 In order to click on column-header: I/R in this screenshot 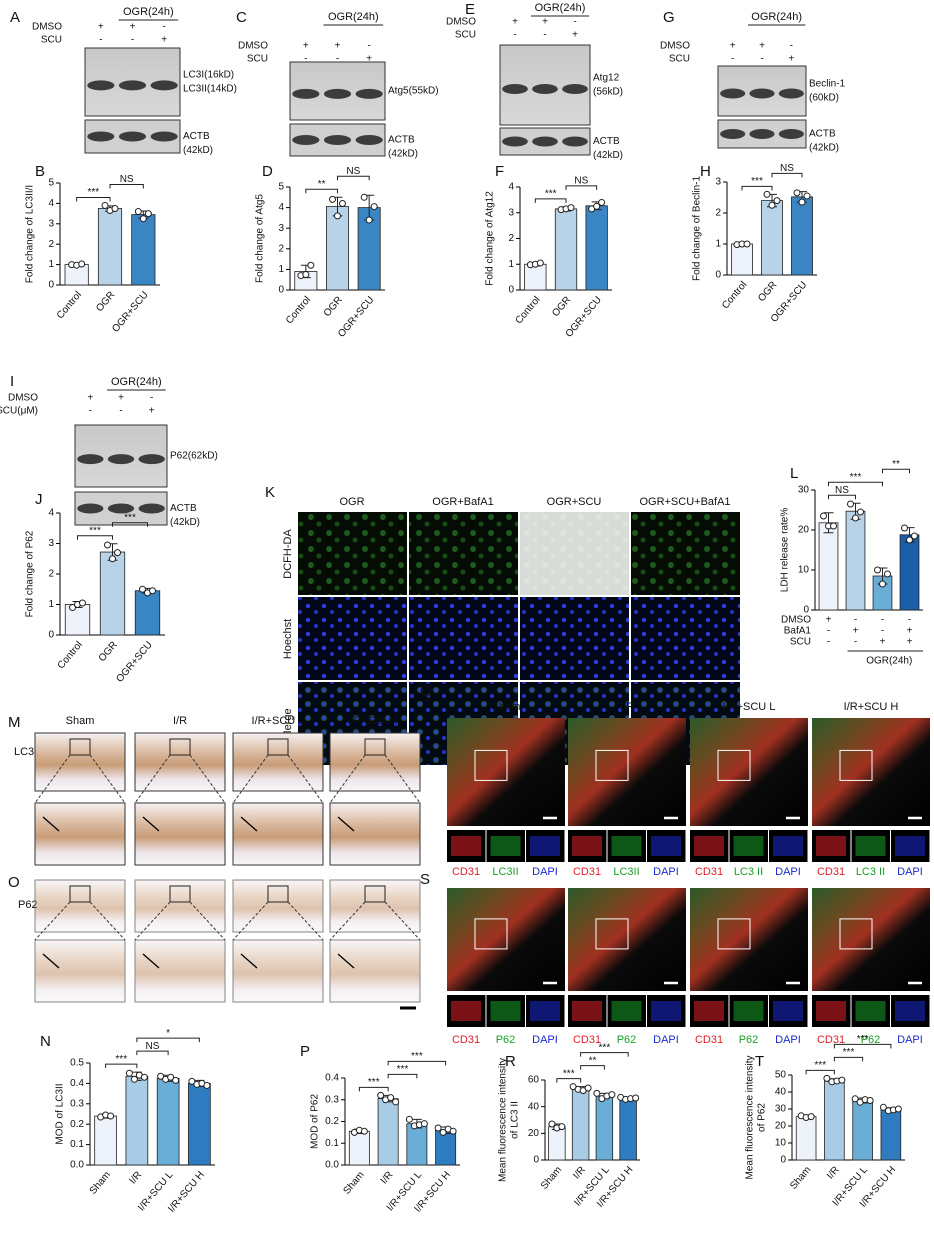, I will do `click(627, 707)`.